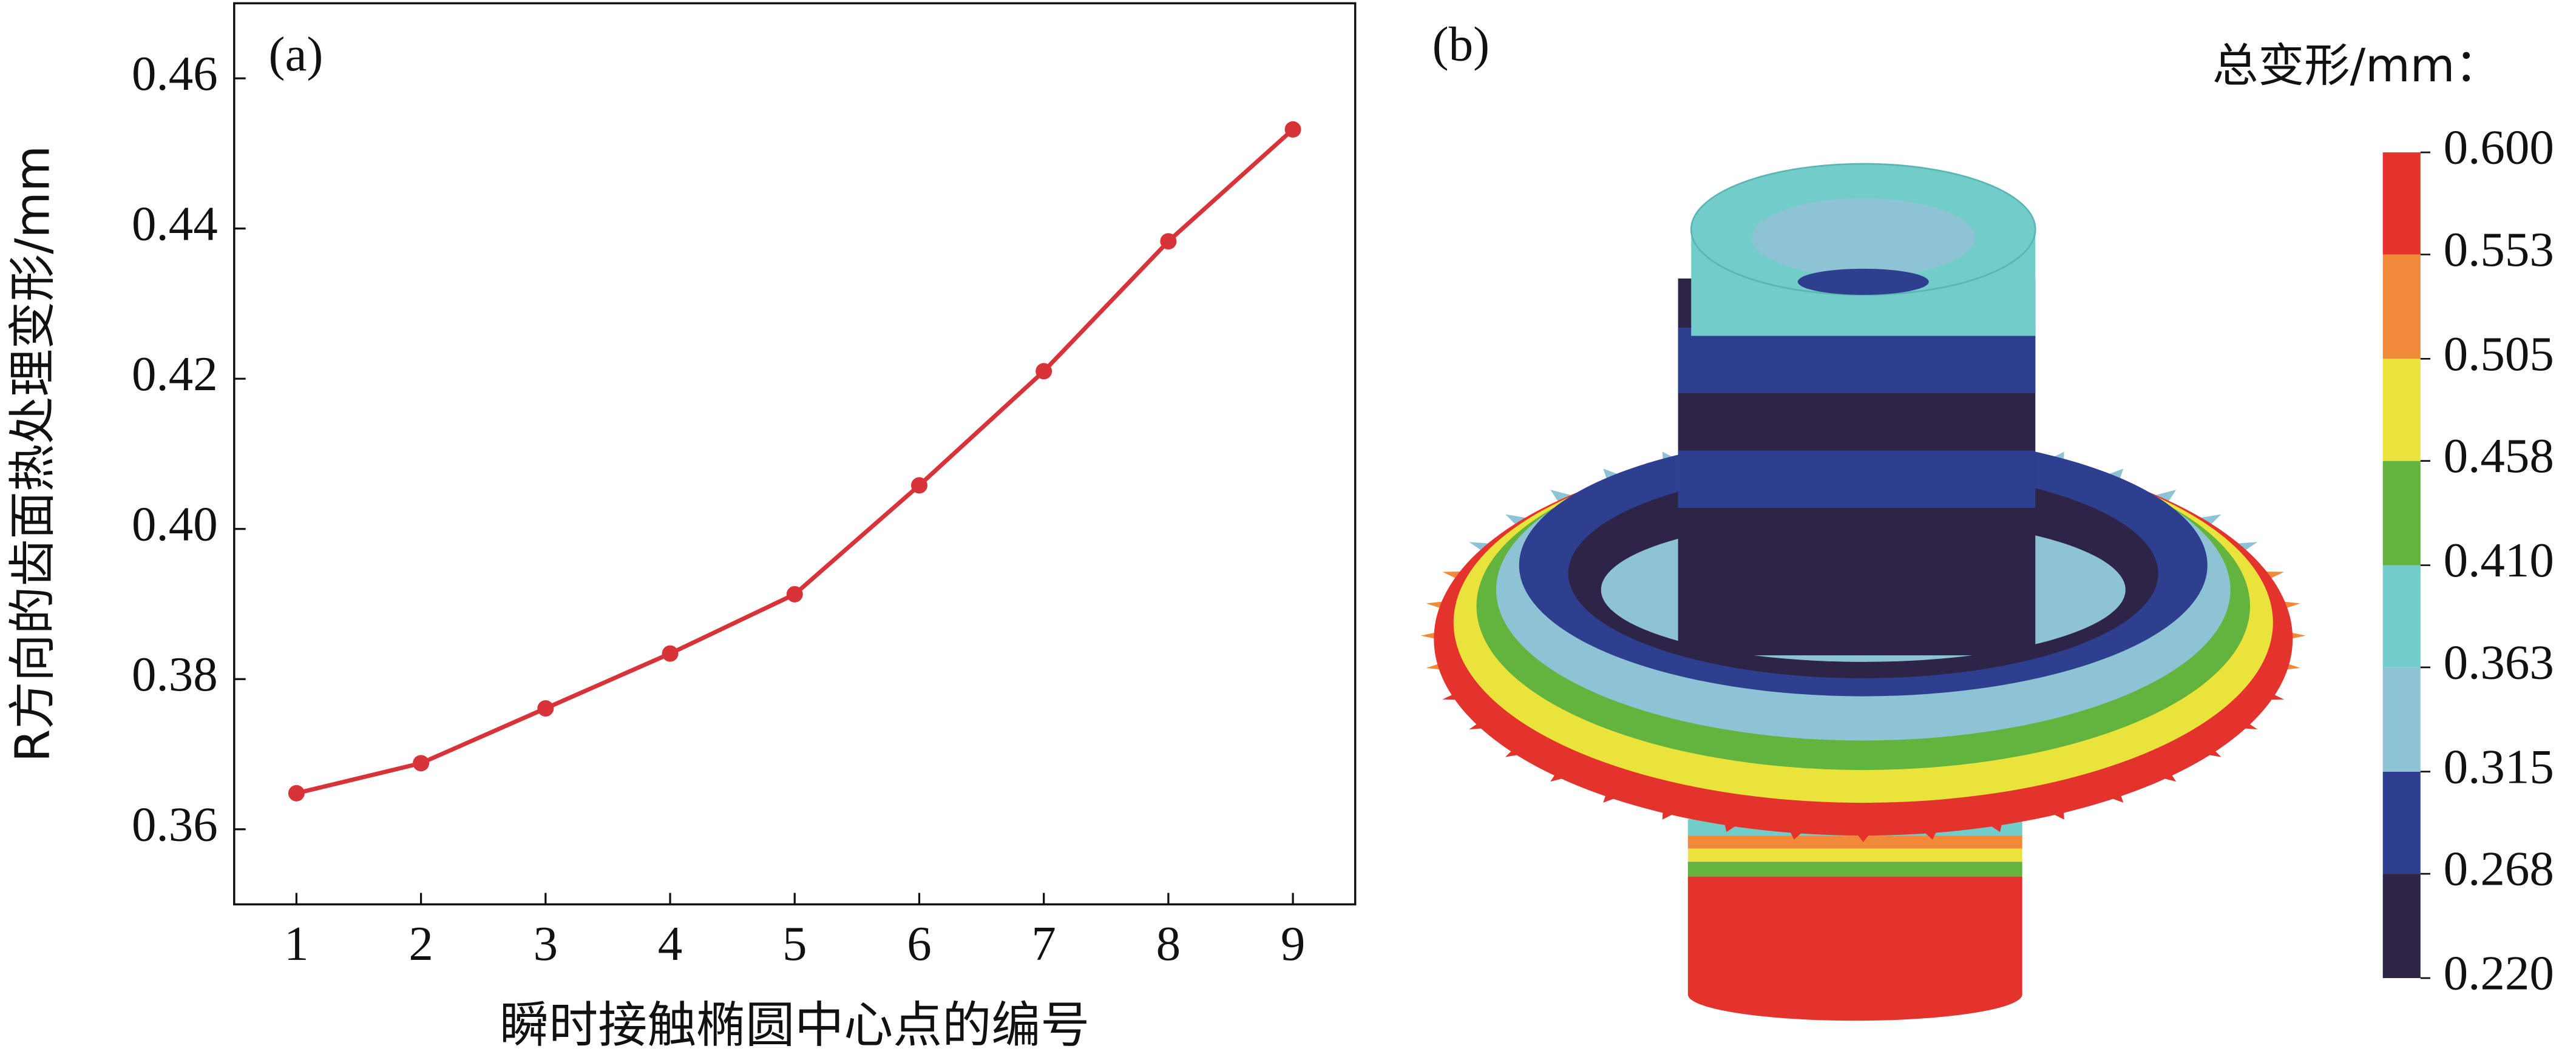 This screenshot has width=2576, height=1060. What do you see at coordinates (1863, 281) in the screenshot?
I see `bore-bottom` at bounding box center [1863, 281].